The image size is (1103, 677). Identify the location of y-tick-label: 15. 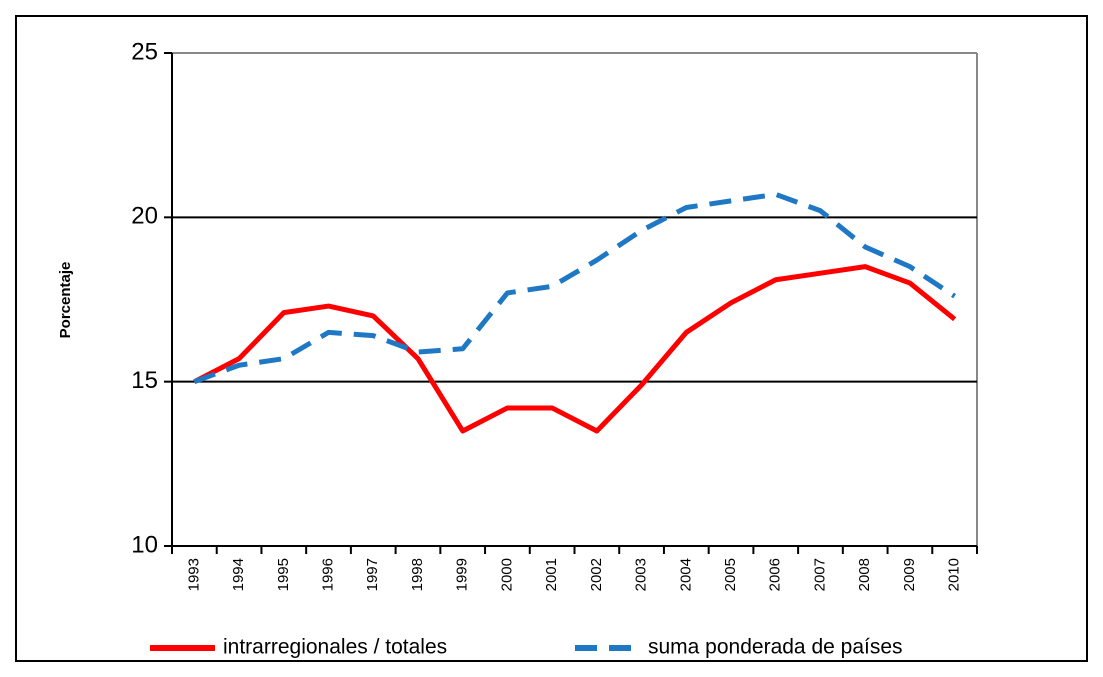
(144, 380).